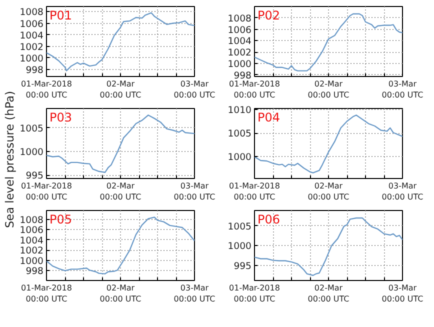 This screenshot has height=327, width=434. Describe the element at coordinates (9, 159) in the screenshot. I see `y-axis-title: Sea level pressure (hPa)` at that location.